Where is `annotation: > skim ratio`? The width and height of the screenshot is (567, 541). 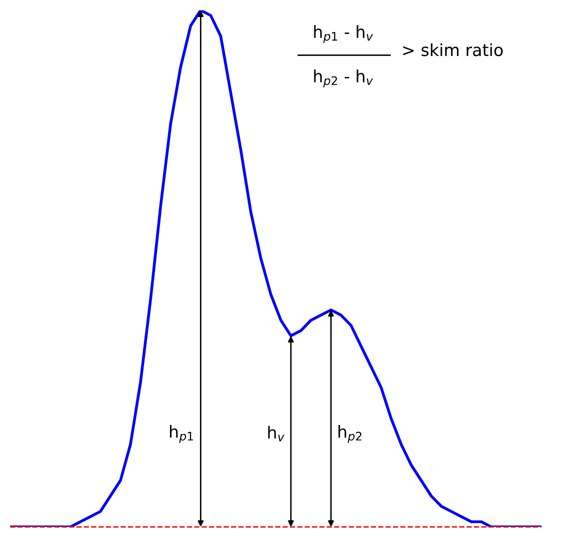
annotation: > skim ratio is located at coordinates (453, 49).